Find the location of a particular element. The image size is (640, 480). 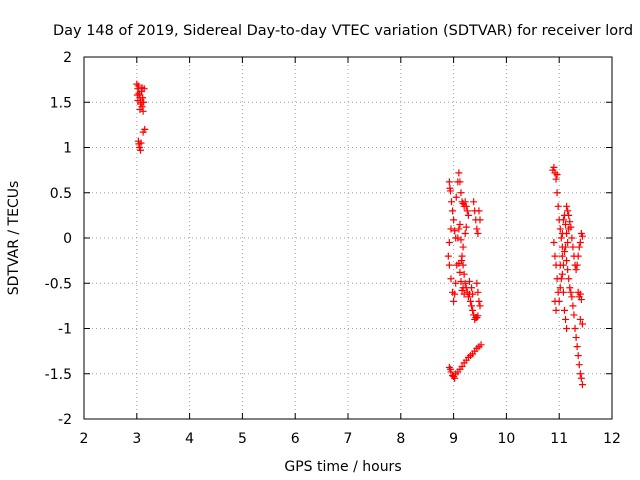

y-tick-label: 0.5 is located at coordinates (61, 194).